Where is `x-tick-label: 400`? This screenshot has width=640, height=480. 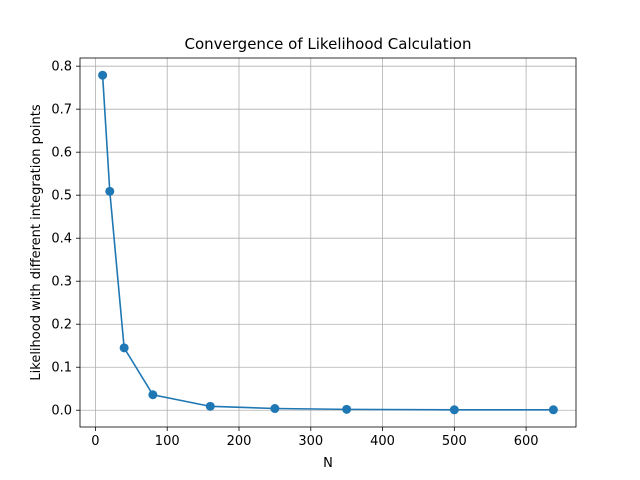 x-tick-label: 400 is located at coordinates (382, 441).